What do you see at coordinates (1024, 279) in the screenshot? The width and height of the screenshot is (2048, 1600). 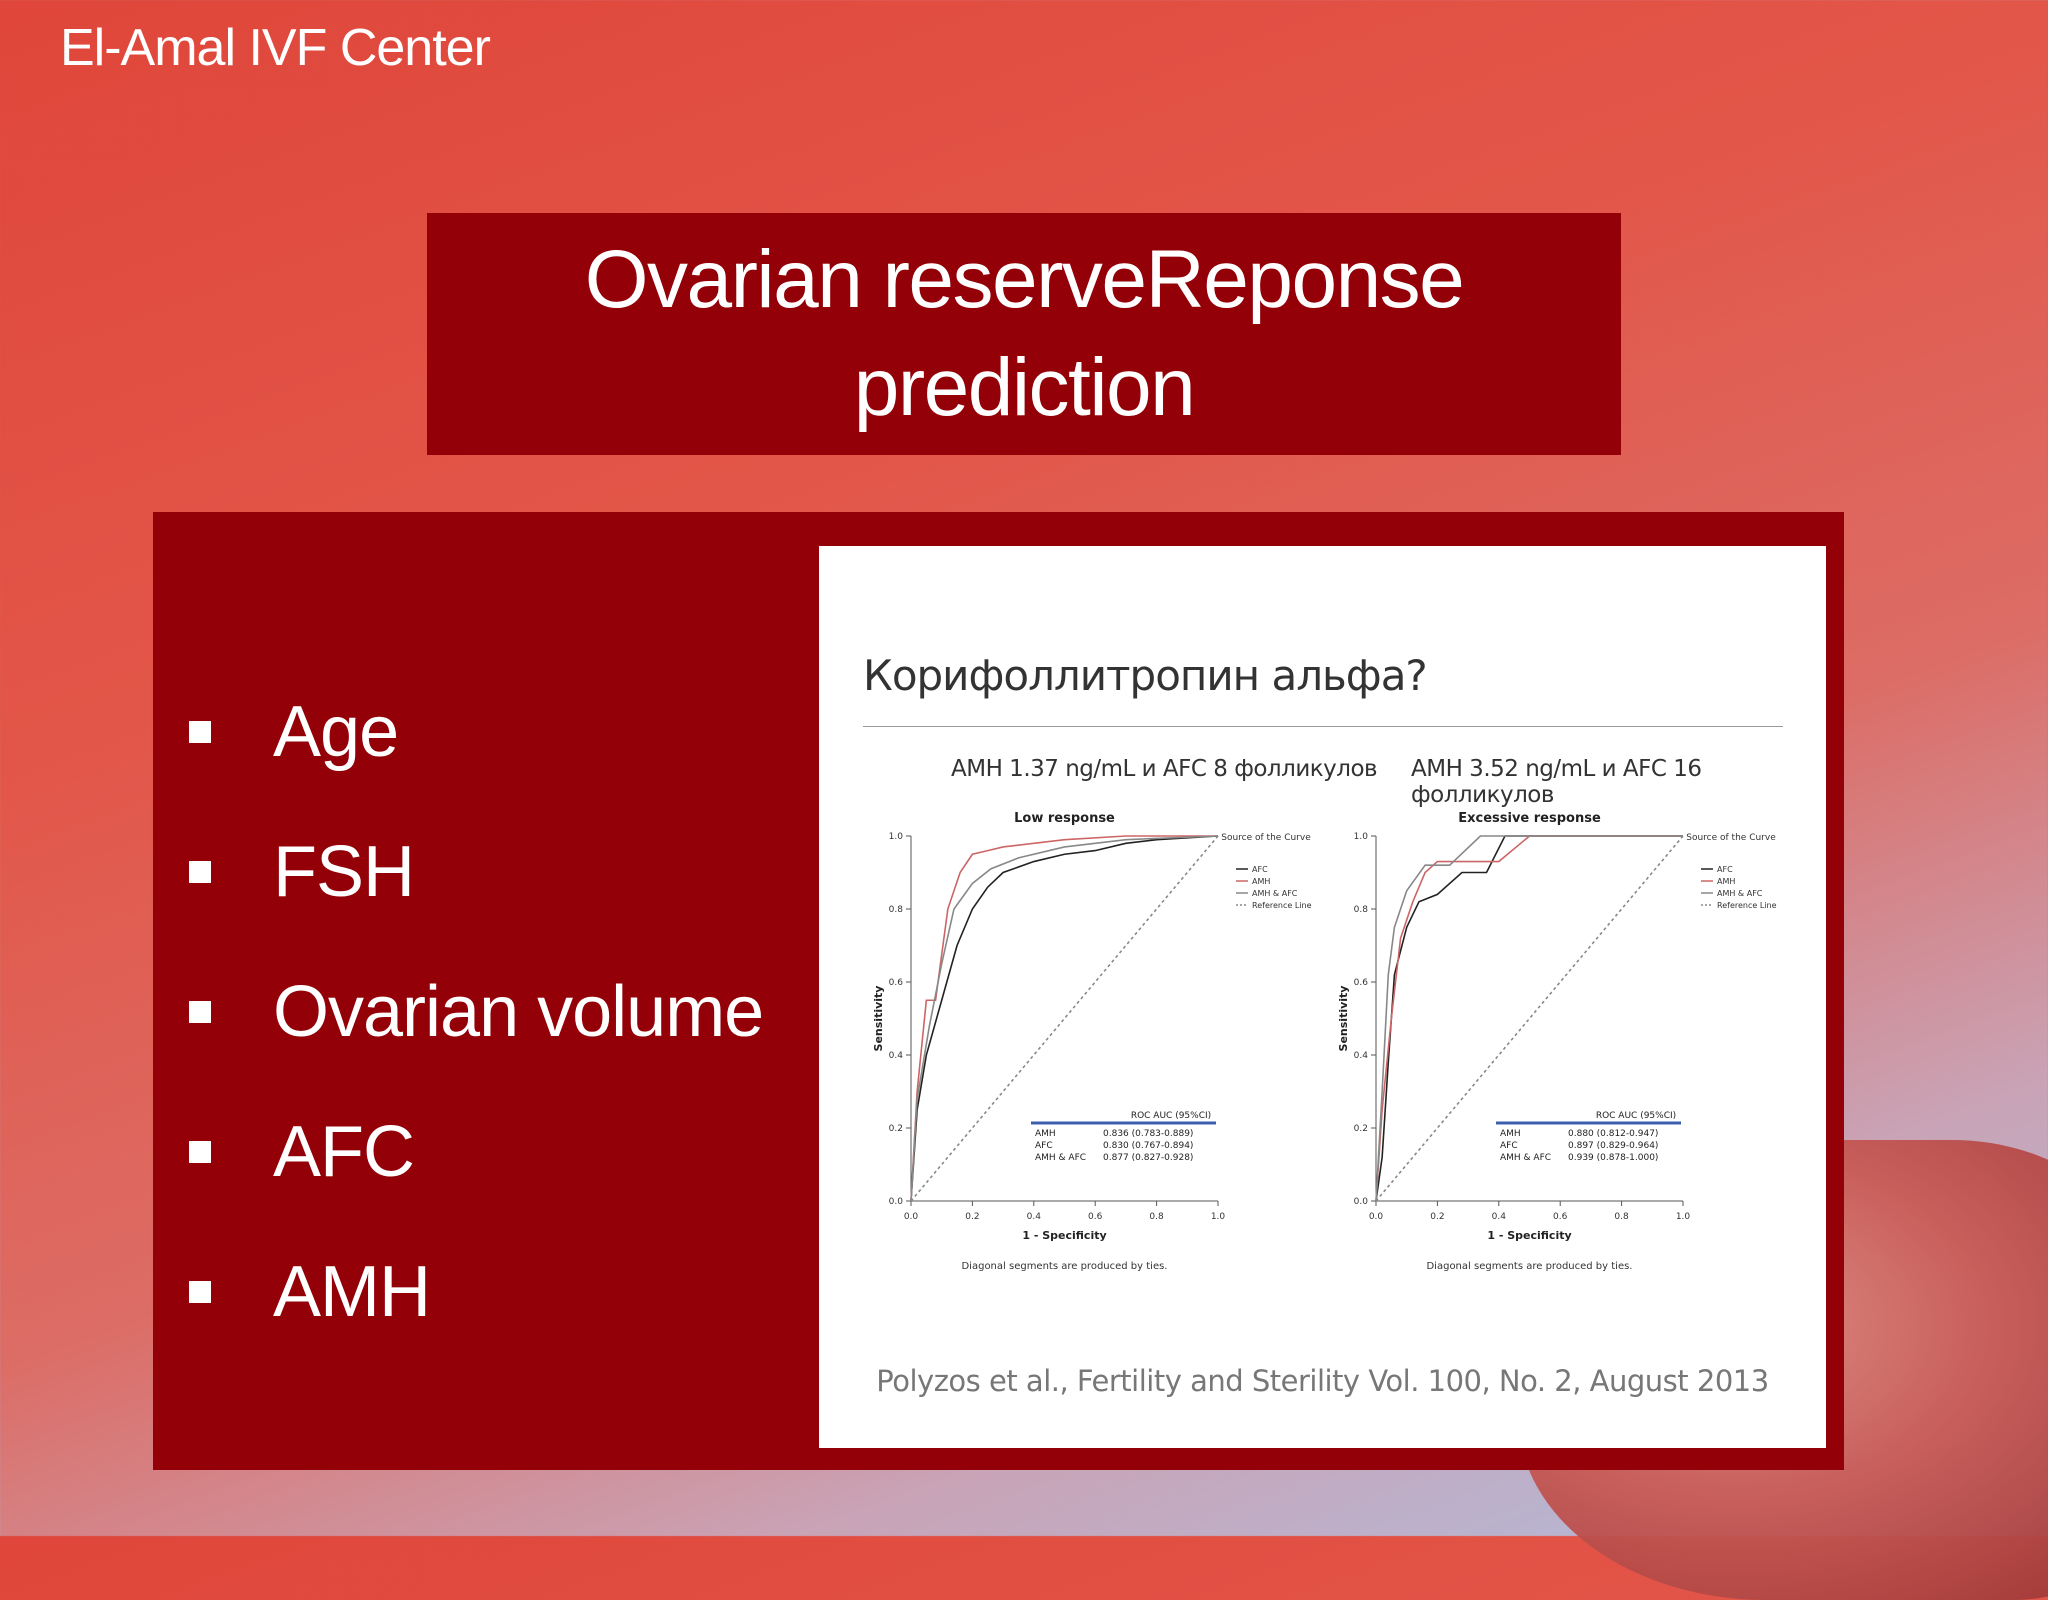 I see `slide-title-line-1: Ovarian reserveReponse` at bounding box center [1024, 279].